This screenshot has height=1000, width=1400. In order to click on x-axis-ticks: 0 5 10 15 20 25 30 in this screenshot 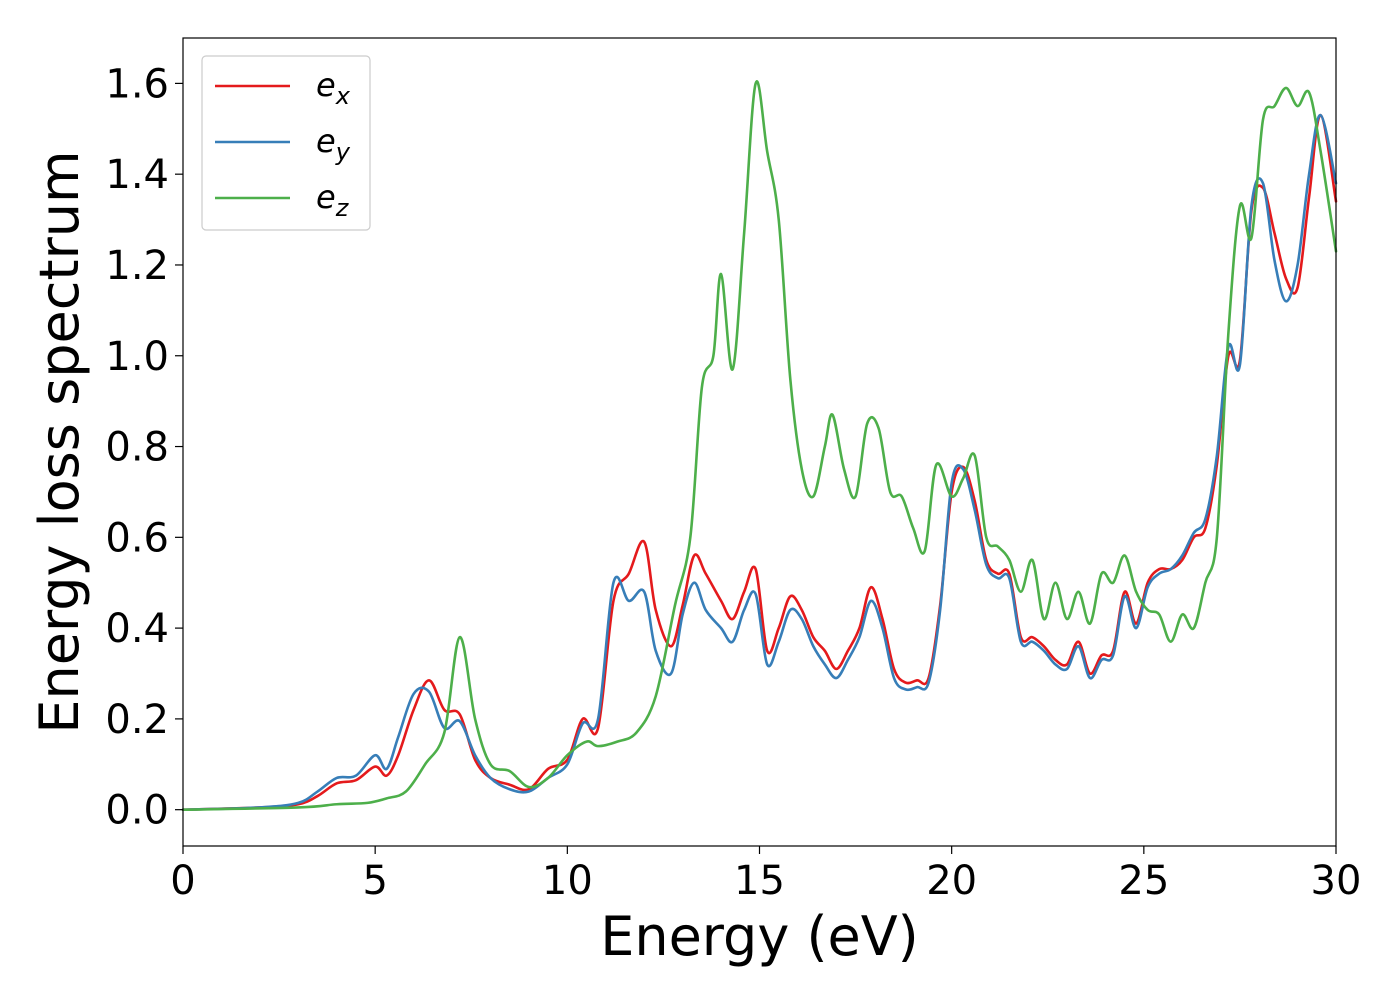, I will do `click(765, 875)`.